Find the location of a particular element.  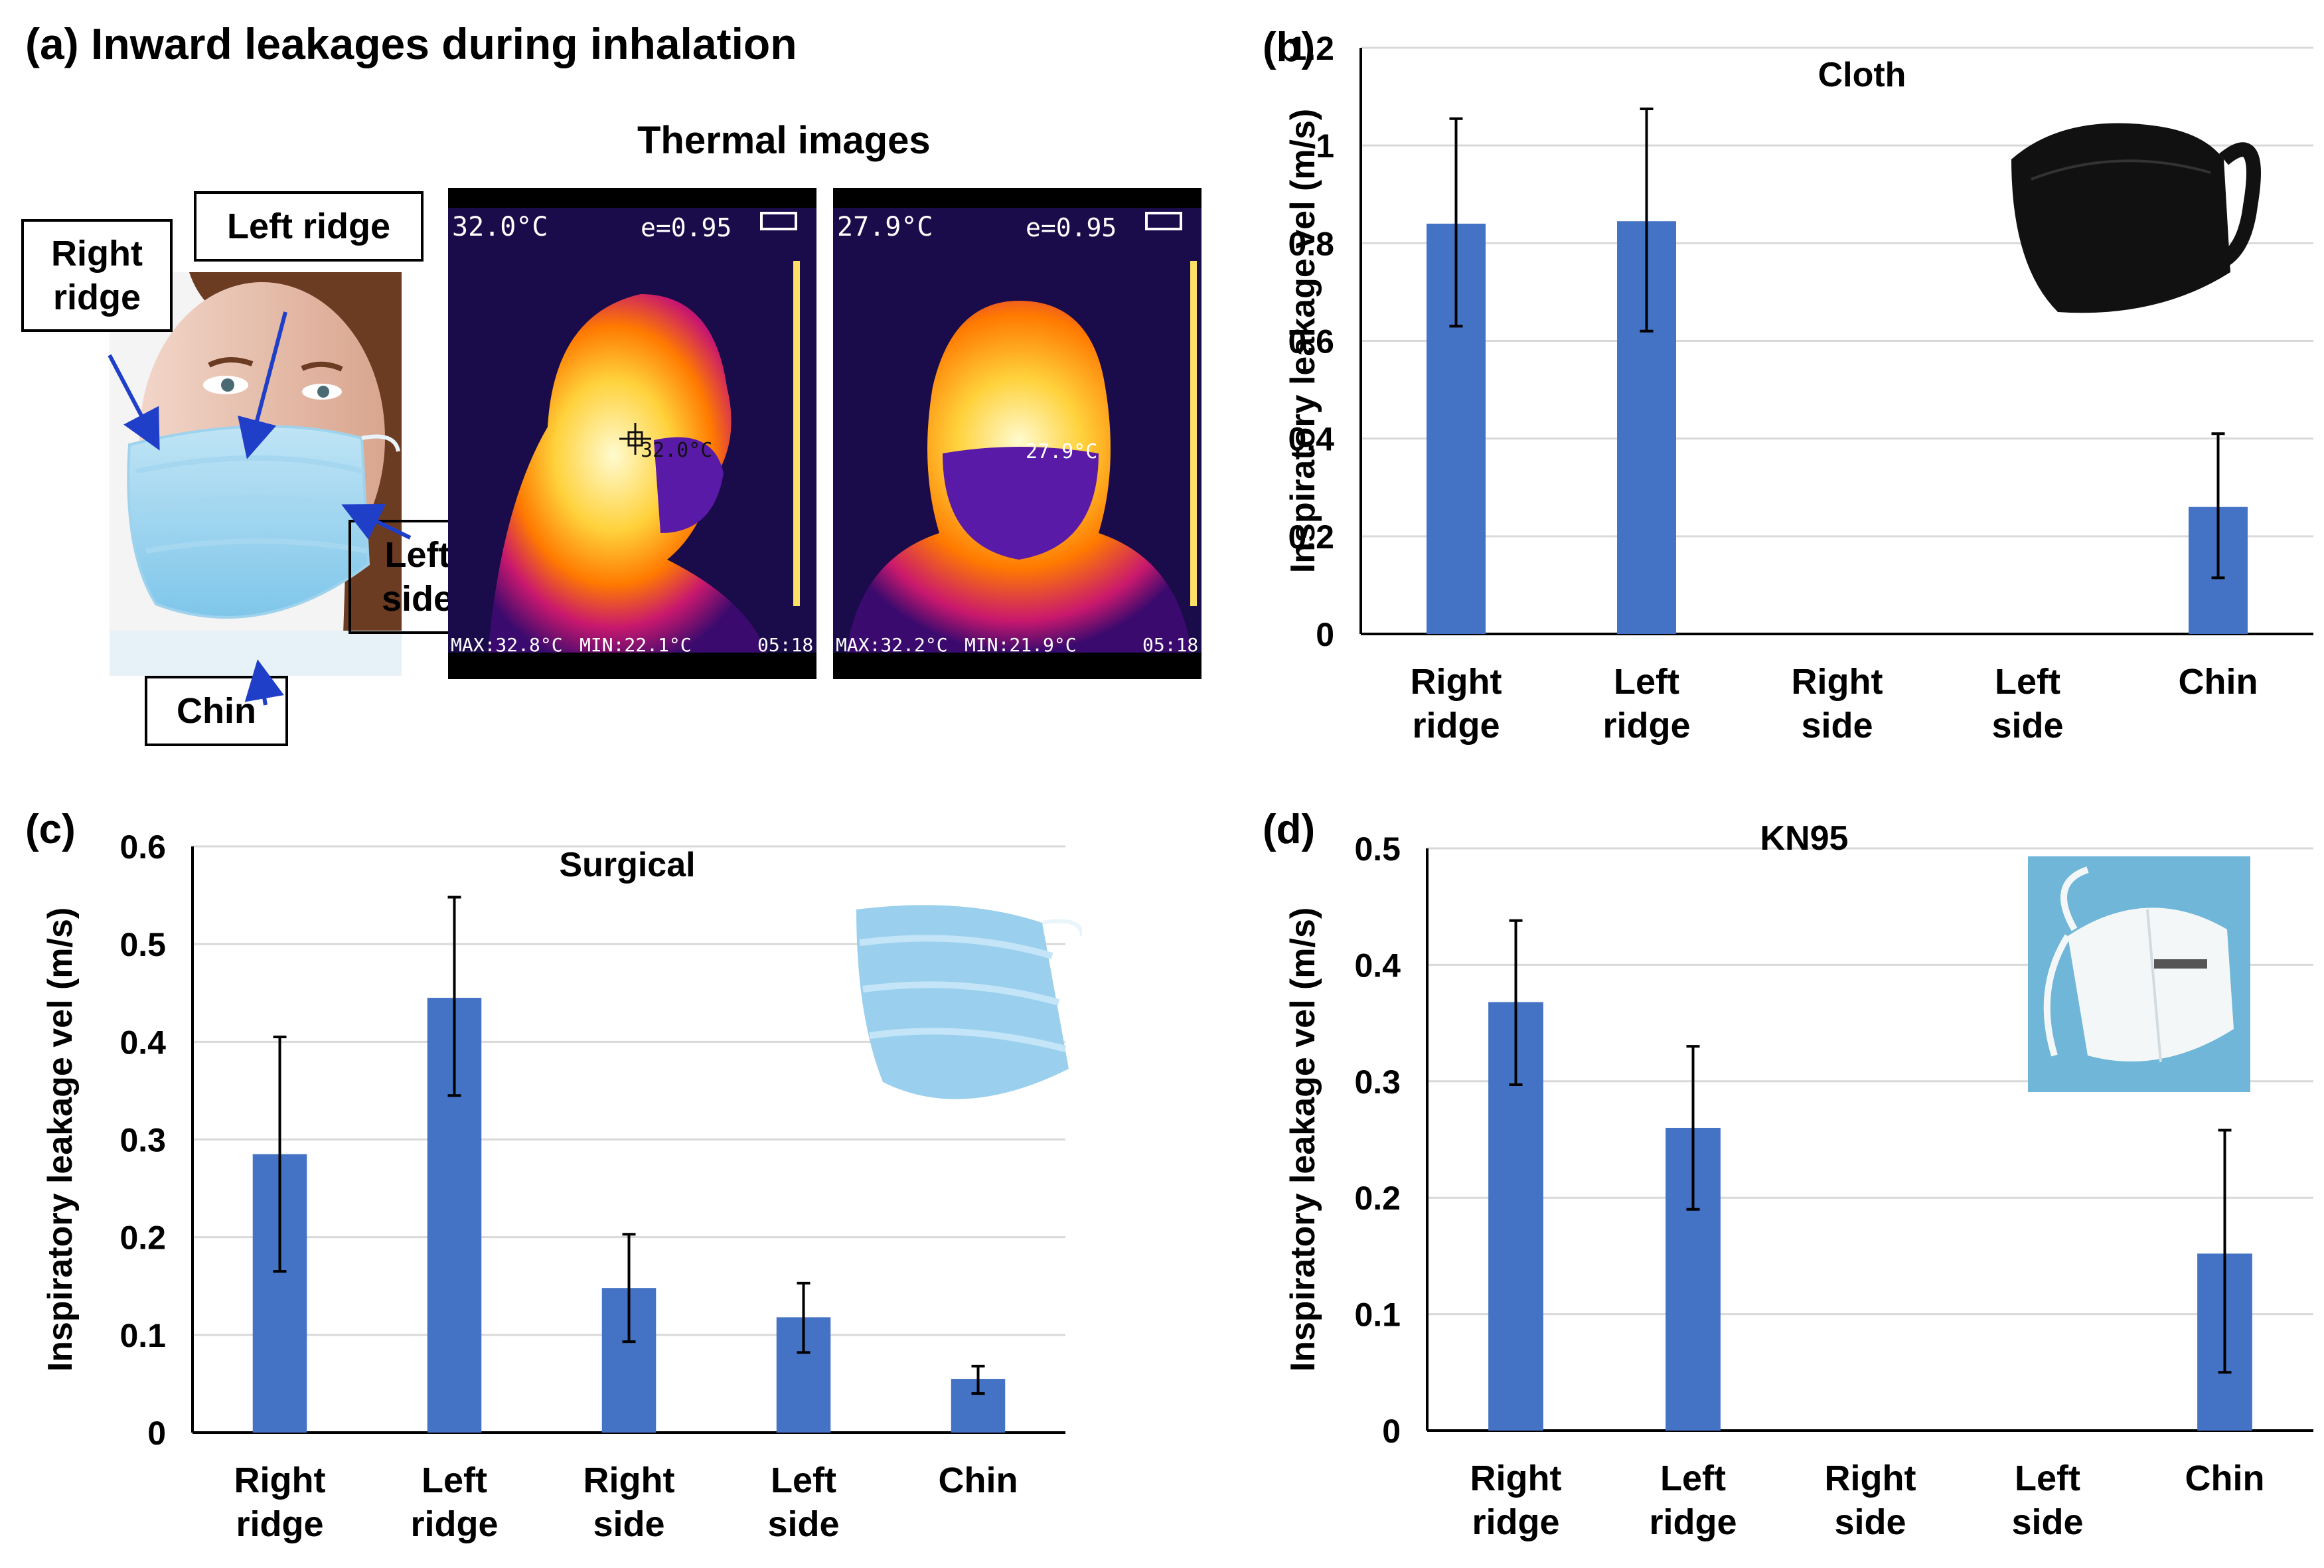

callout-right-ridge: Right ridge is located at coordinates (97, 275).